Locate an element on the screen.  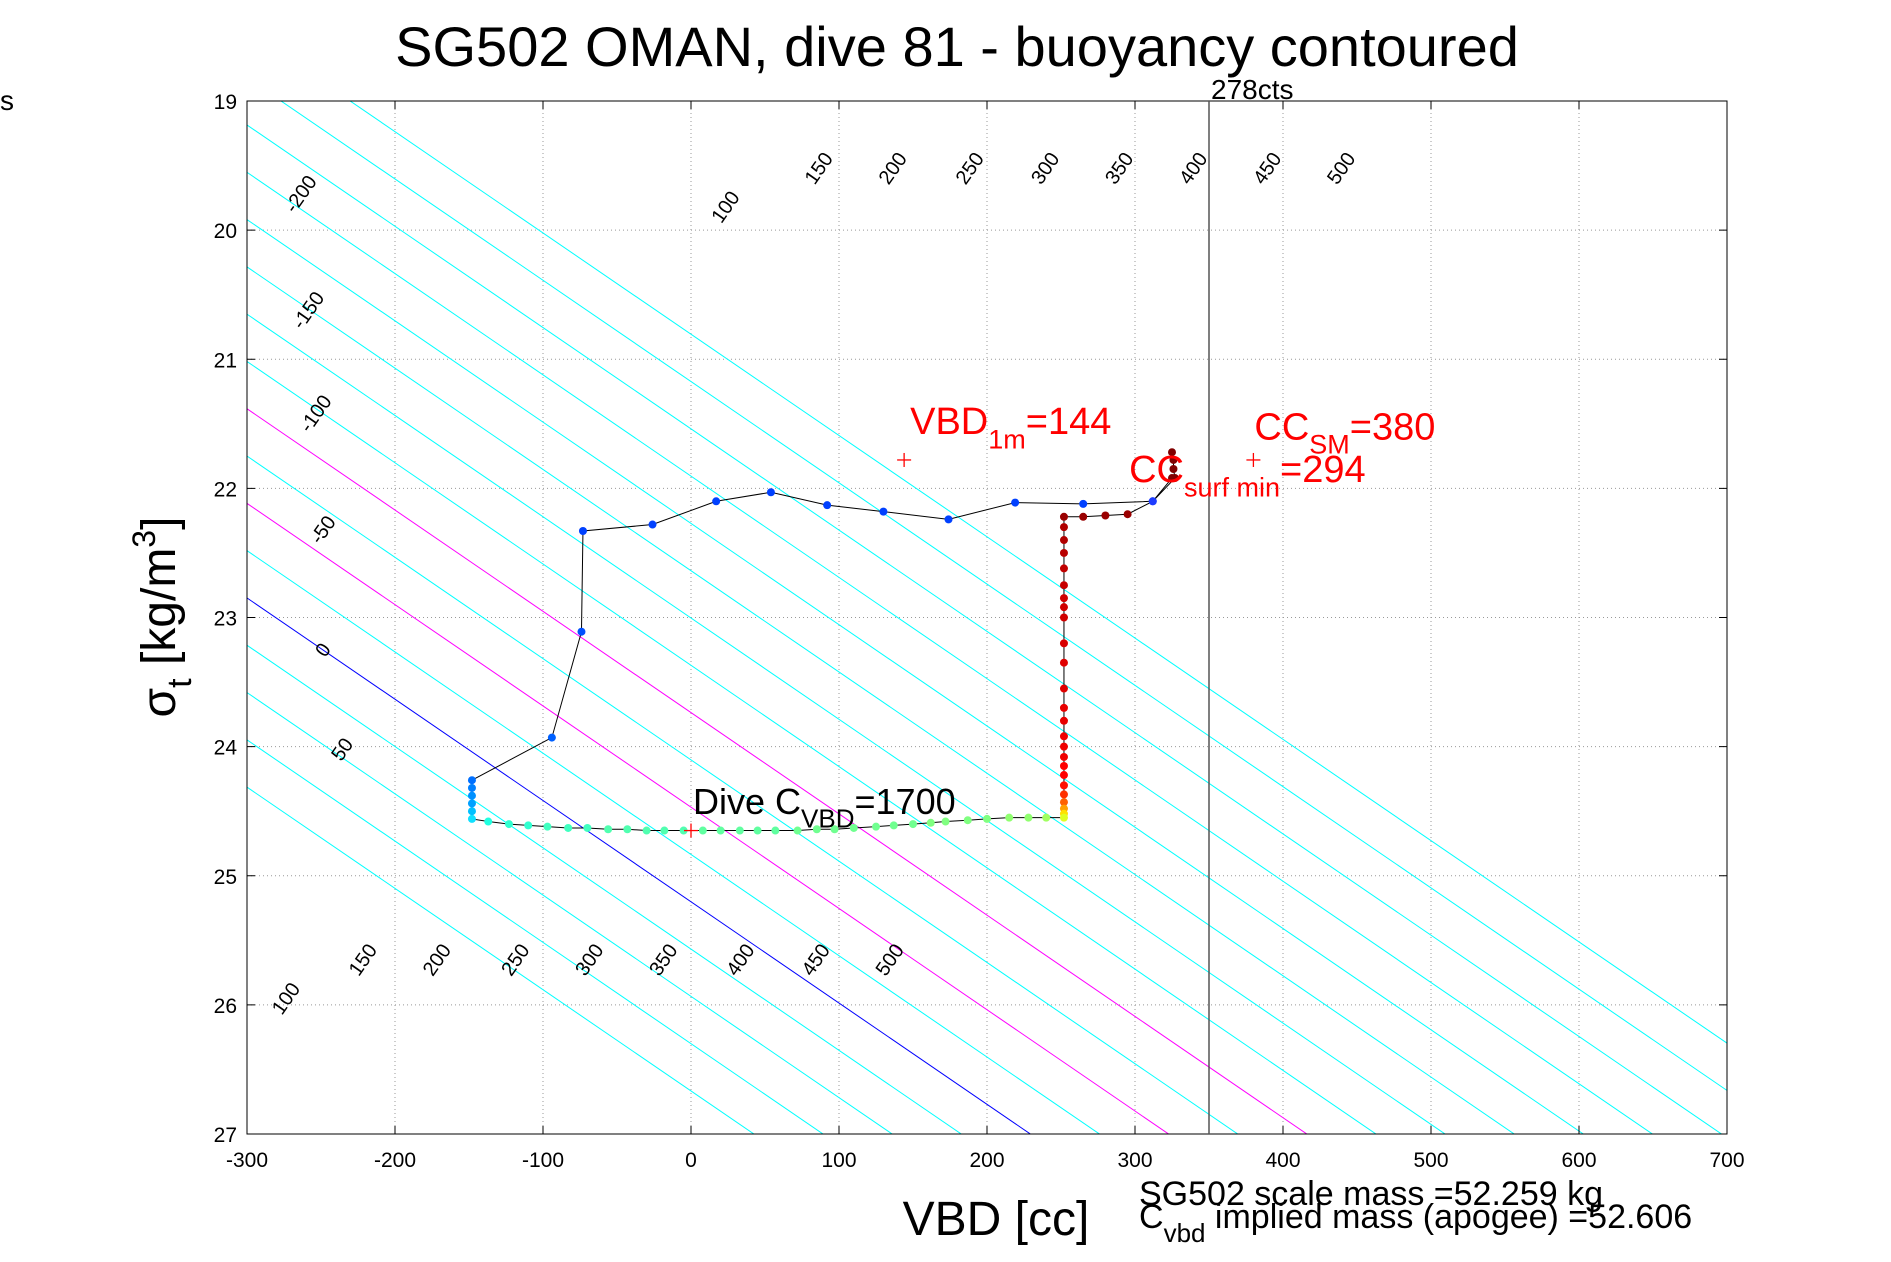
y-tick-label: 24 is located at coordinates (226, 748).